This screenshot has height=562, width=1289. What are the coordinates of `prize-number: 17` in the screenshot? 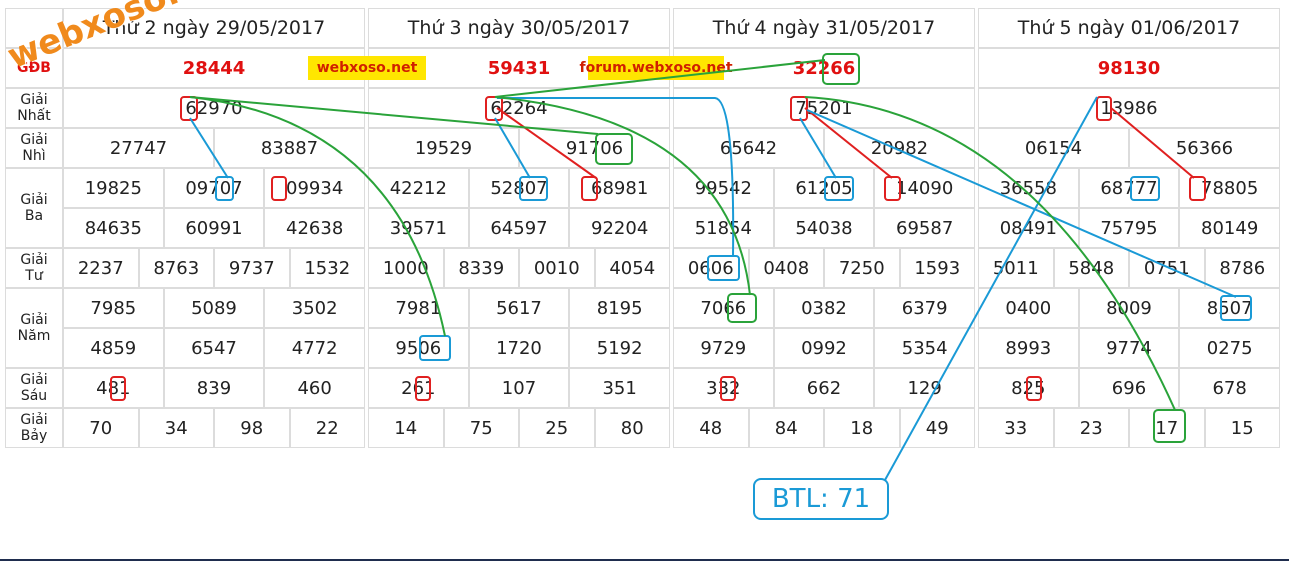 It's located at (1167, 428).